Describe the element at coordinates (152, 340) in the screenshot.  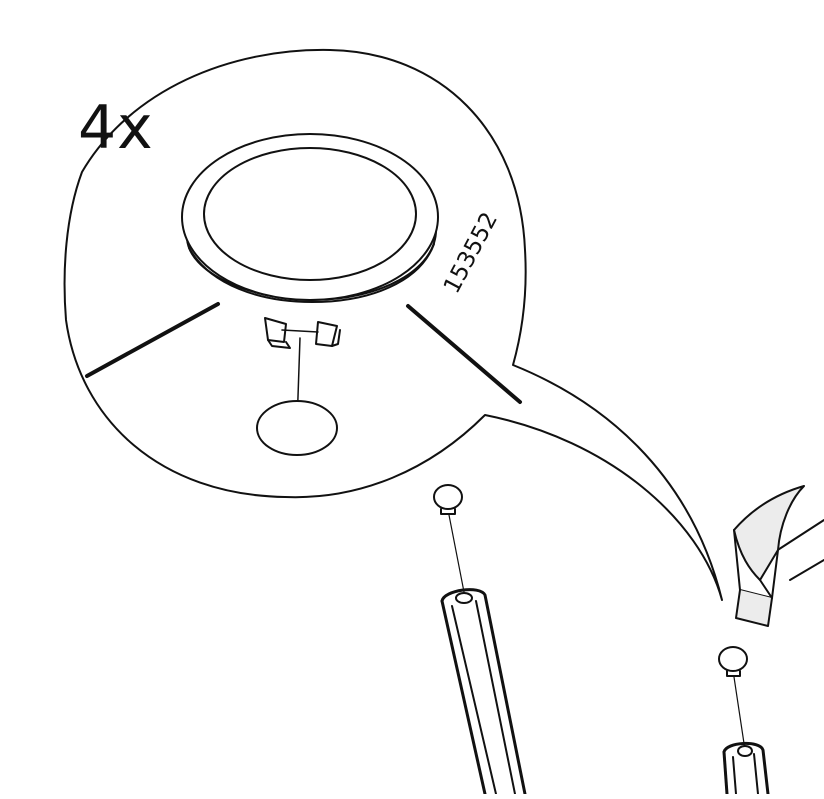
I see `section-cut-line-left` at that location.